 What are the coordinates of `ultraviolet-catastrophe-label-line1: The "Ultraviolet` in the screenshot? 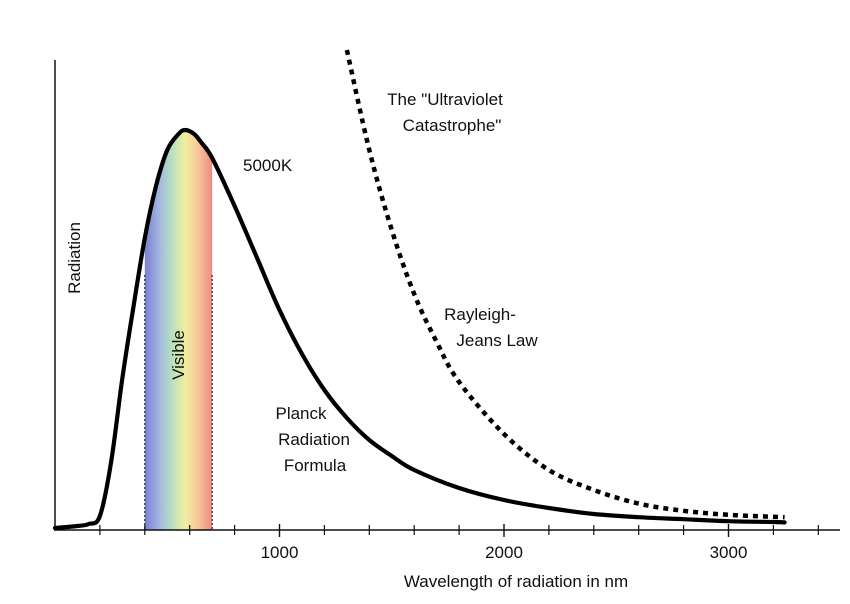 It's located at (445, 99).